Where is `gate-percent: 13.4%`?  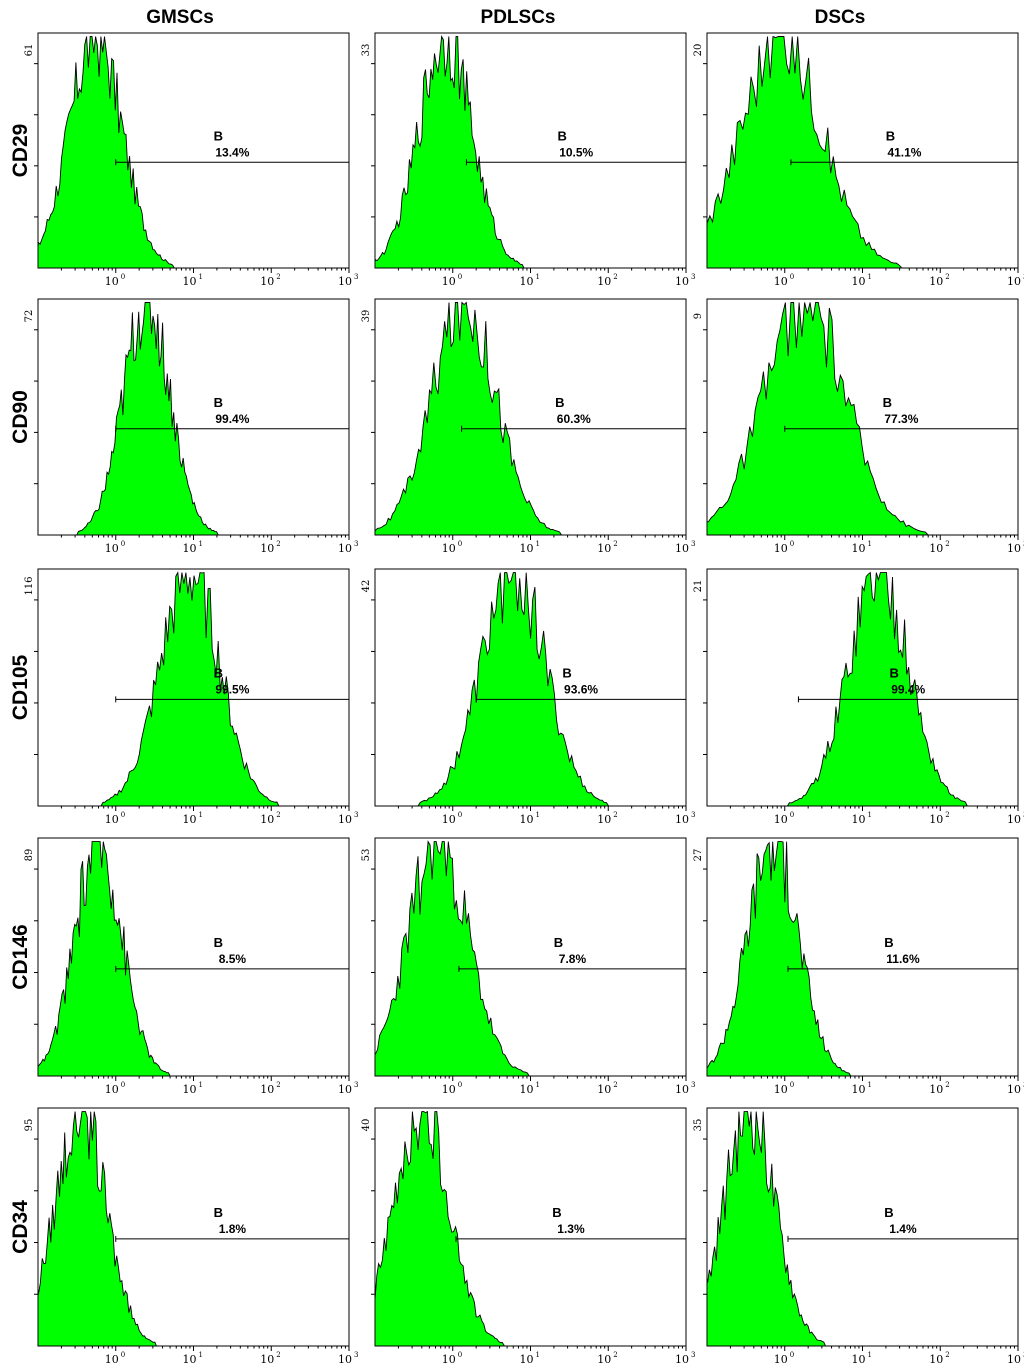
gate-percent: 13.4% is located at coordinates (232, 152).